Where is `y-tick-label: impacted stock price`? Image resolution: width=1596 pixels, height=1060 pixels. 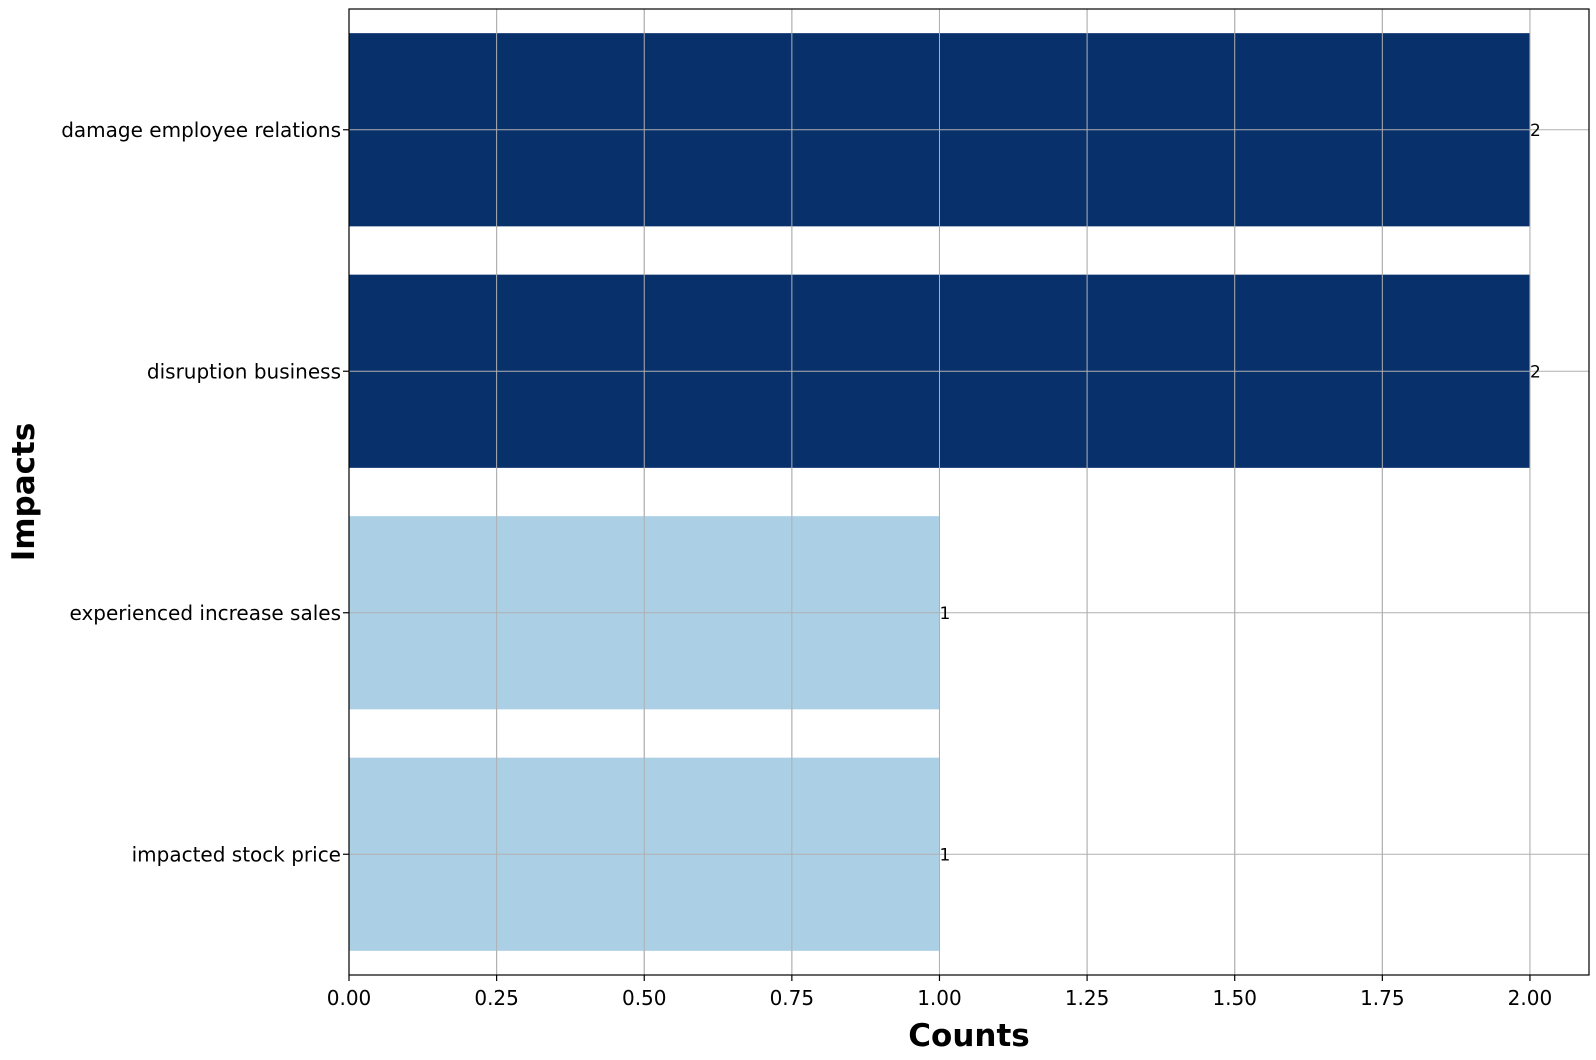 y-tick-label: impacted stock price is located at coordinates (236, 854).